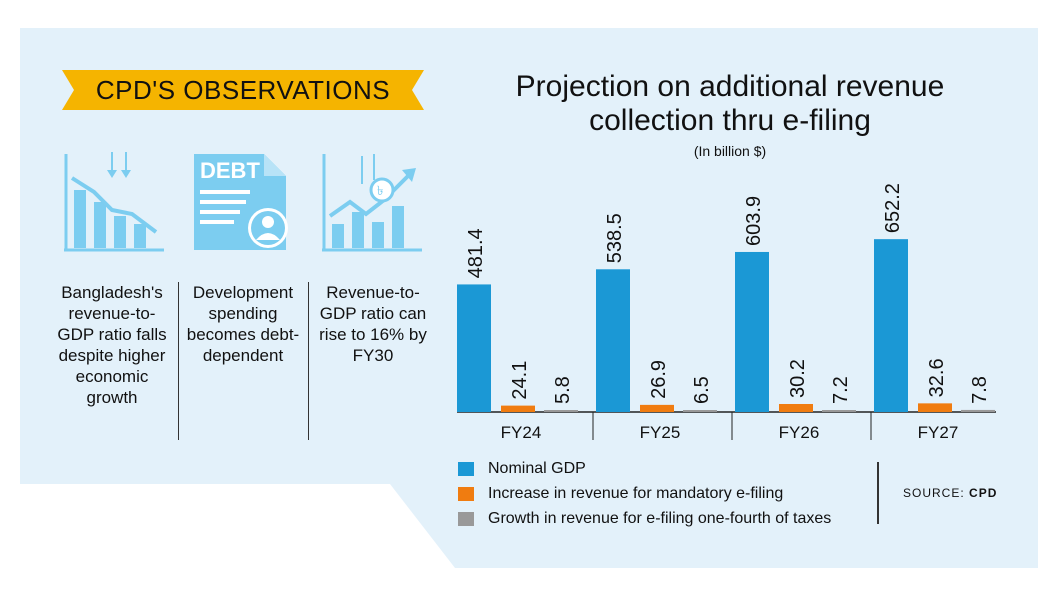 The height and width of the screenshot is (596, 1058). Describe the element at coordinates (934, 493) in the screenshot. I see `source-label: SOURCE:` at that location.